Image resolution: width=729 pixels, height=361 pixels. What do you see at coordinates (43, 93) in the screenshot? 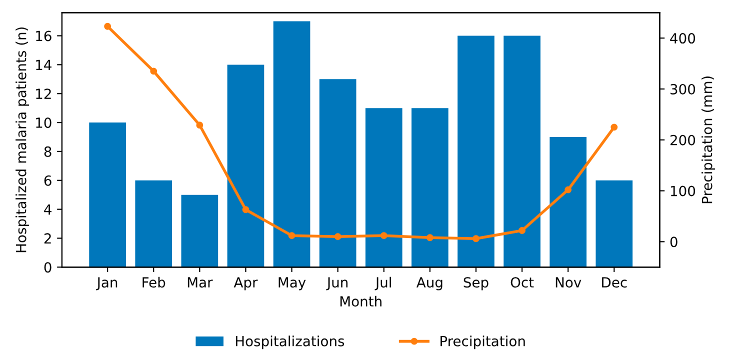
I see `y-tick-label: 12` at bounding box center [43, 93].